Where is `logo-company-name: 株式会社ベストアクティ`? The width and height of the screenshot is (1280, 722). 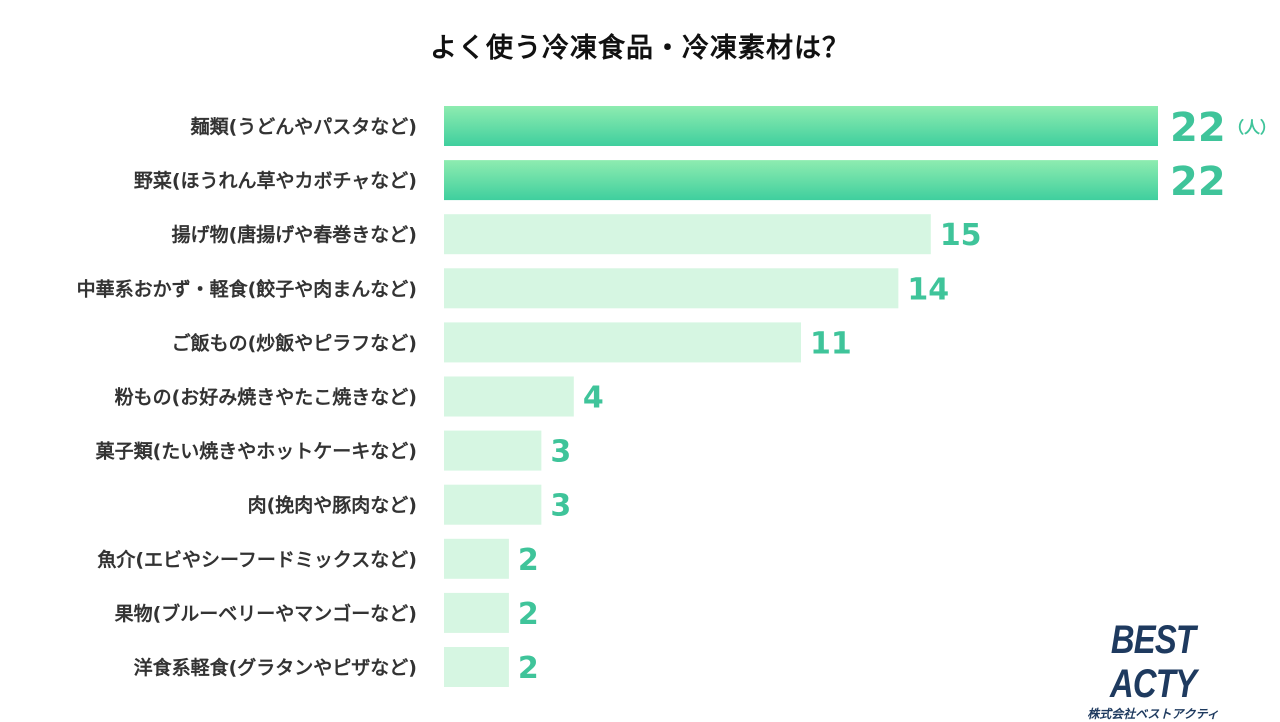 logo-company-name: 株式会社ベストアクティ is located at coordinates (1153, 714).